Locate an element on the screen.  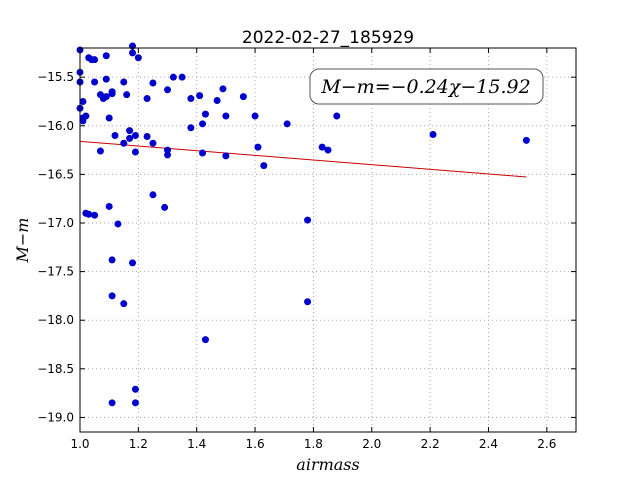
y-tick-label: −19.0 is located at coordinates (55, 417).